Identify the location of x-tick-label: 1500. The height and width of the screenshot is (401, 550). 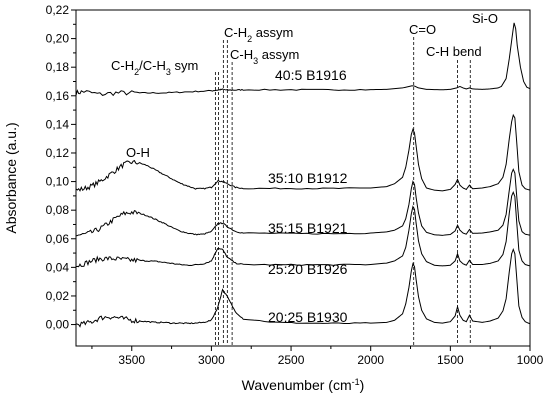
(450, 360).